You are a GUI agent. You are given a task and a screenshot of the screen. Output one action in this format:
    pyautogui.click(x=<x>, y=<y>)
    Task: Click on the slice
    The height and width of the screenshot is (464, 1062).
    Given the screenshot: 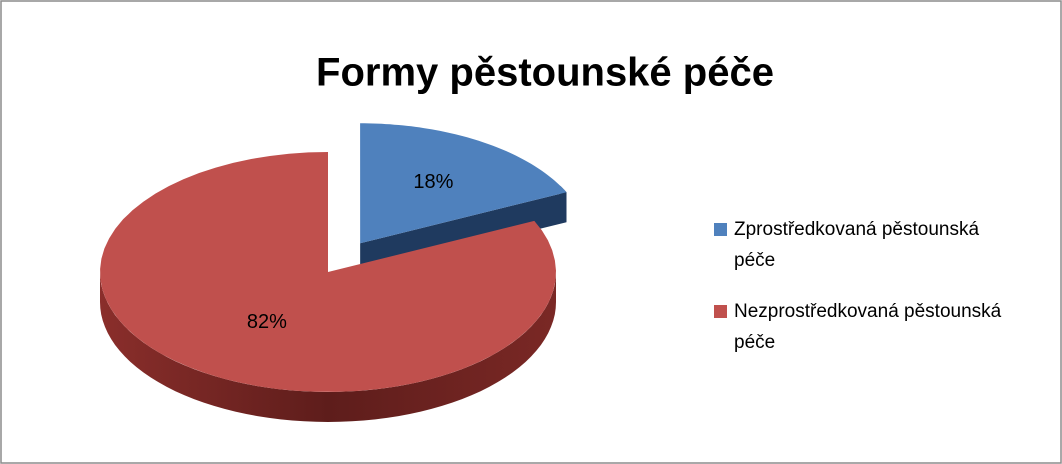 What is the action you would take?
    pyautogui.click(x=463, y=183)
    